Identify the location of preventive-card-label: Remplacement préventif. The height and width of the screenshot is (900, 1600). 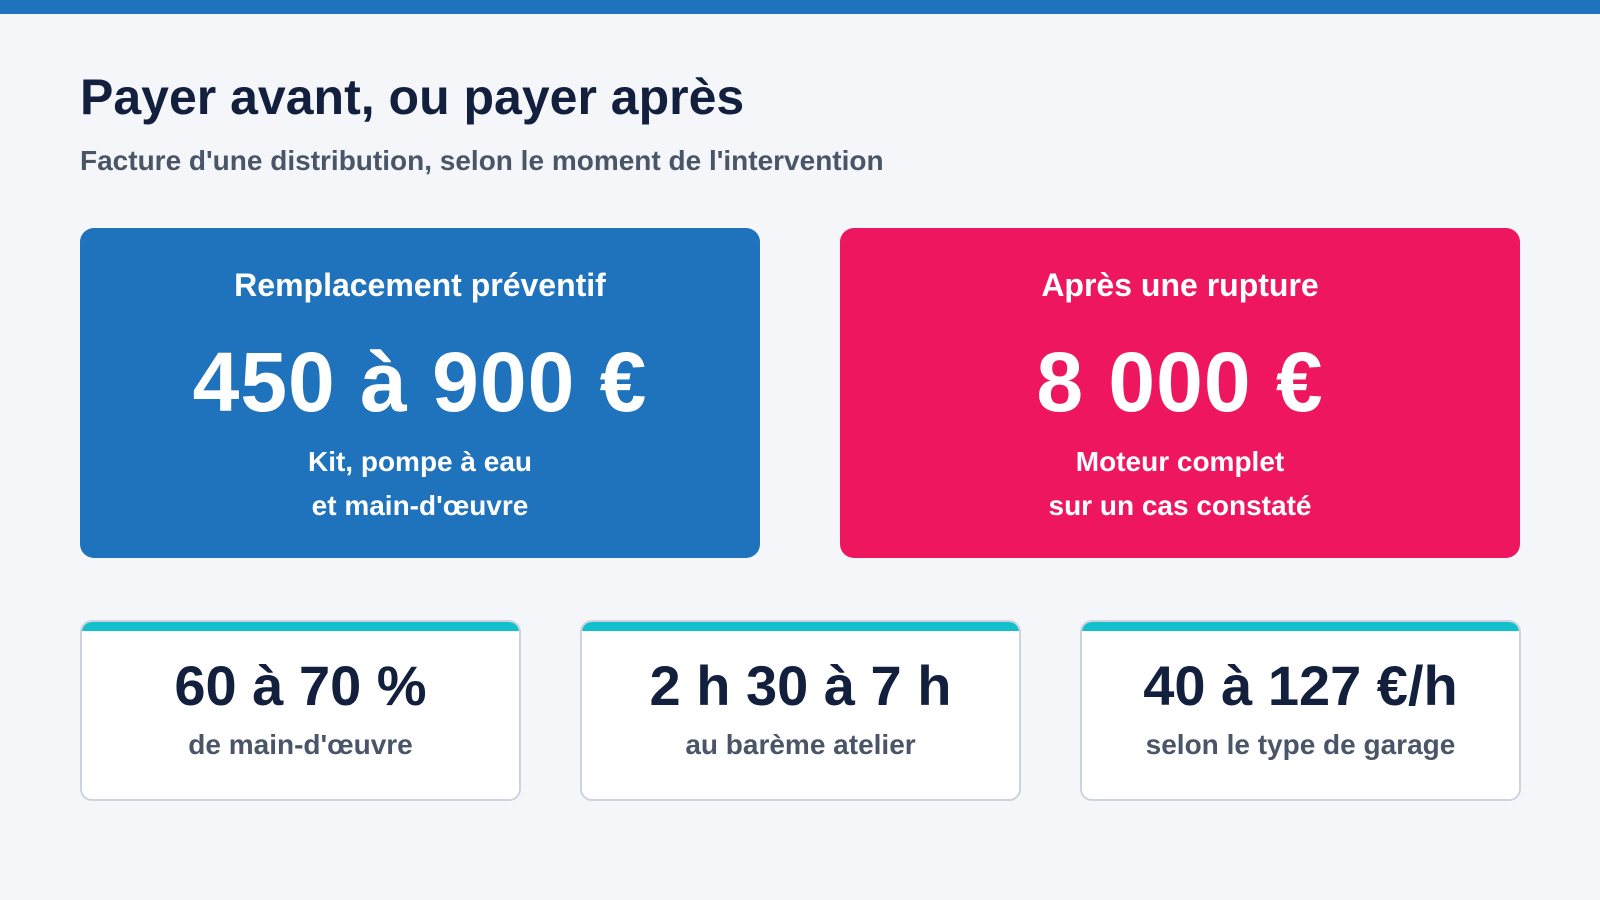
(420, 285).